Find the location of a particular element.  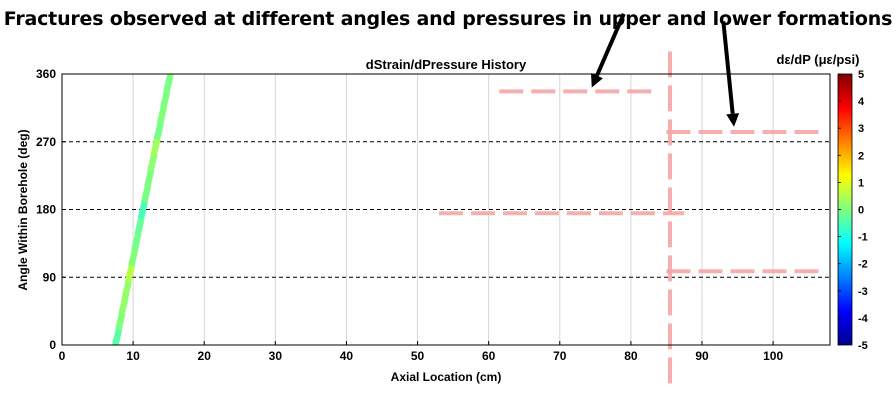

y-tick-label: 90 is located at coordinates (50, 277).